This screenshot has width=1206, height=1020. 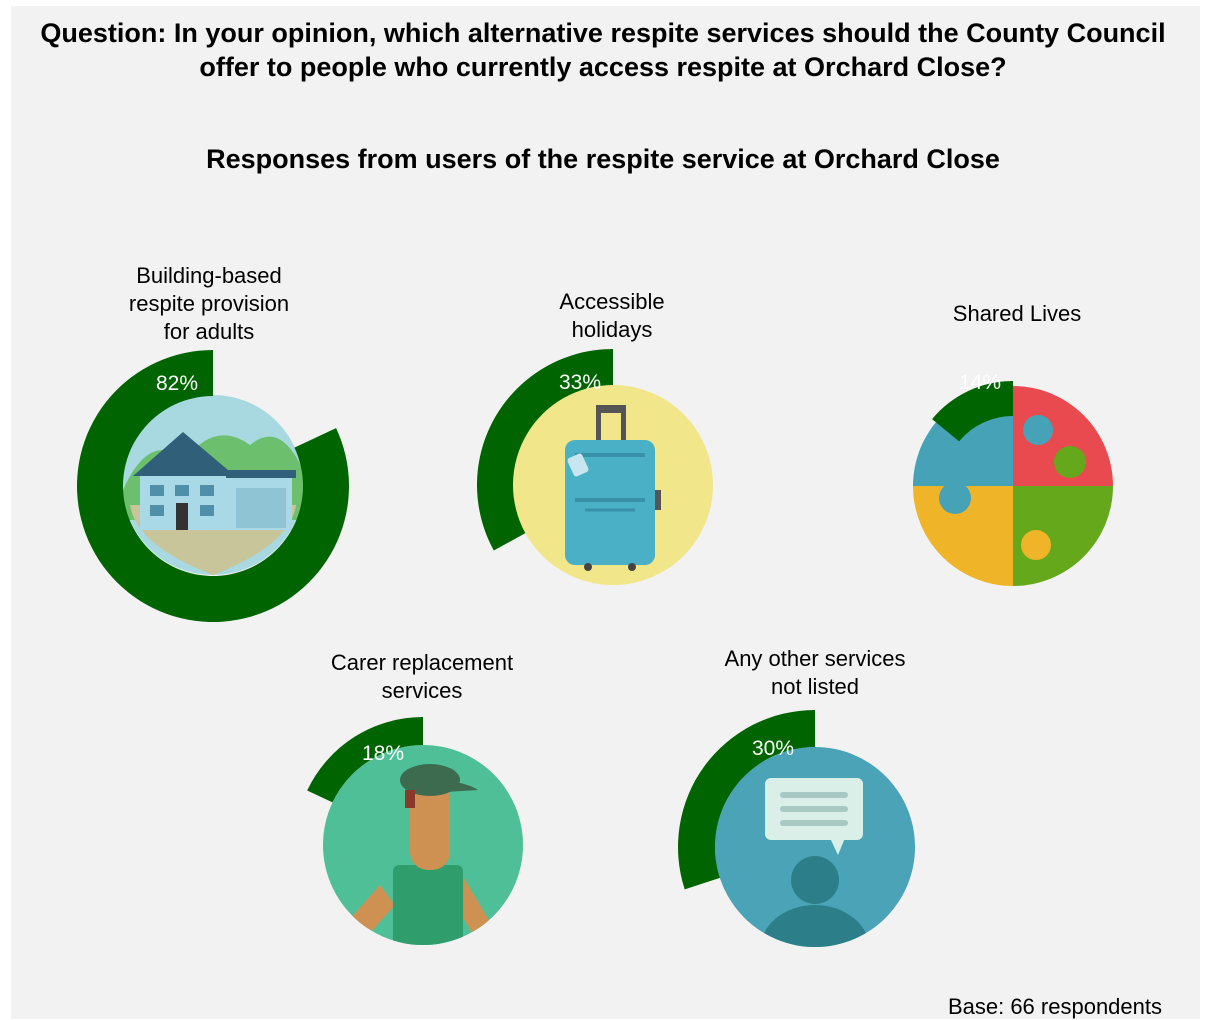 What do you see at coordinates (383, 753) in the screenshot?
I see `value-label-carer-replacement: 18%` at bounding box center [383, 753].